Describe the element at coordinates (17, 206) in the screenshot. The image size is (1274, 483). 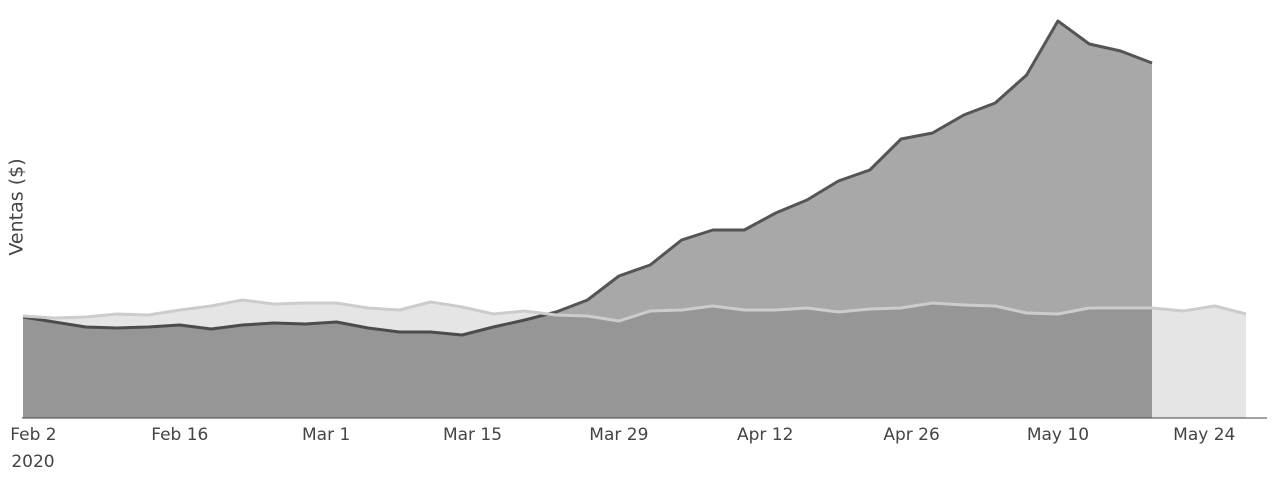
I see `y-axis-label: Ventas ($)` at that location.